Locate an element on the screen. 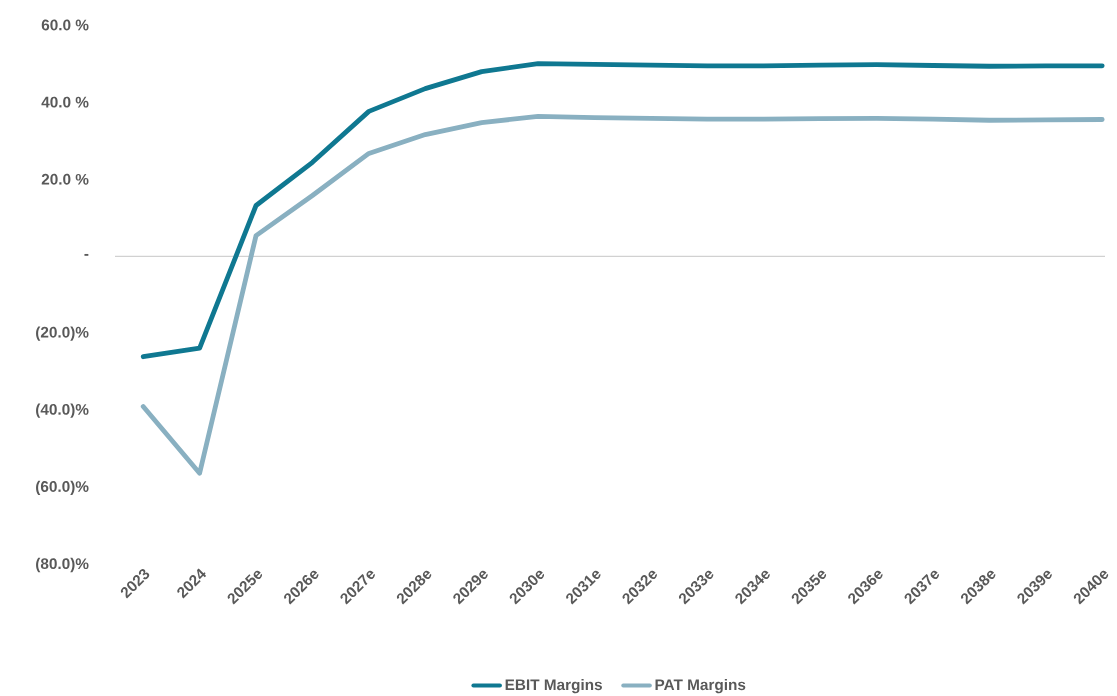  y-tick-label: (20.0)% is located at coordinates (62, 333).